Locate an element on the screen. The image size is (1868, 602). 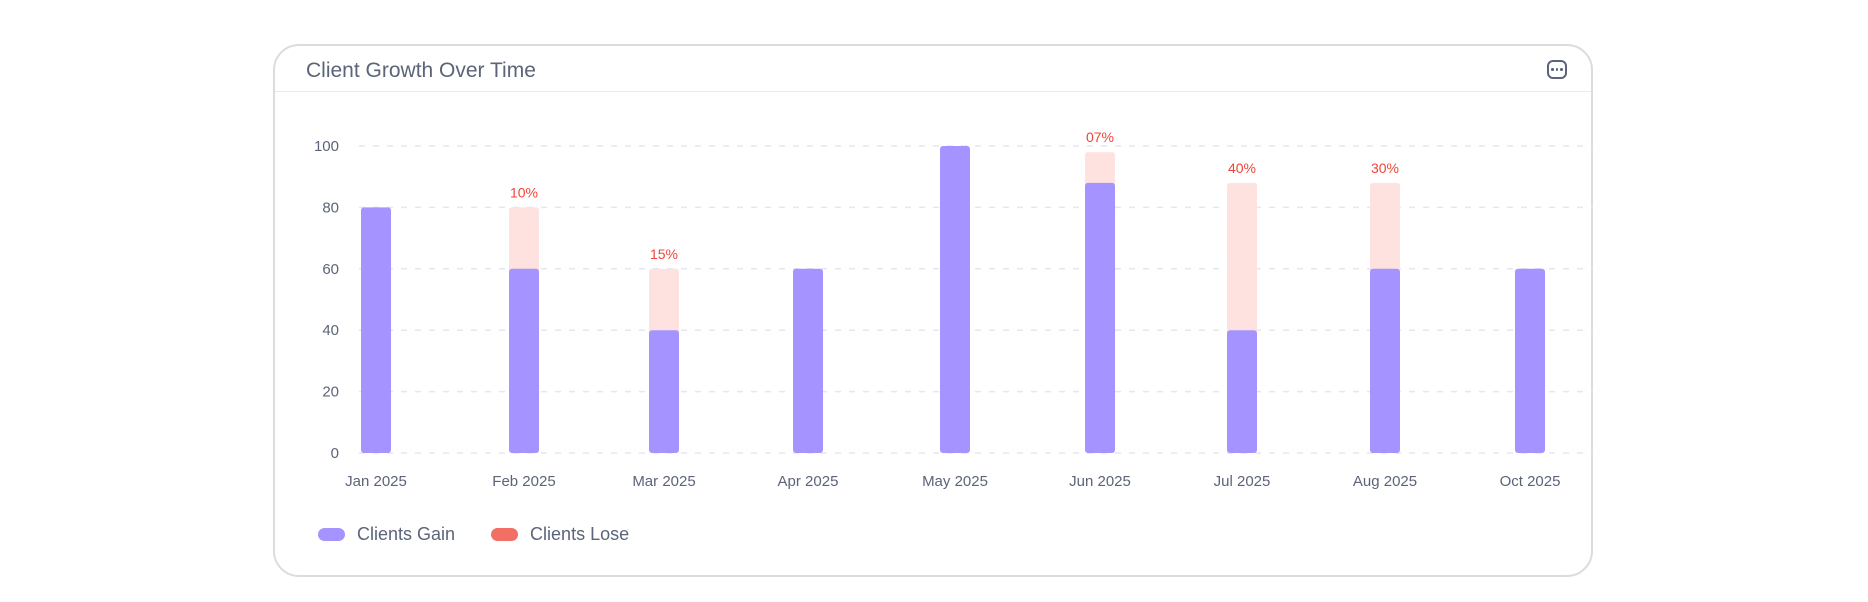
data-label: 10% is located at coordinates (524, 192).